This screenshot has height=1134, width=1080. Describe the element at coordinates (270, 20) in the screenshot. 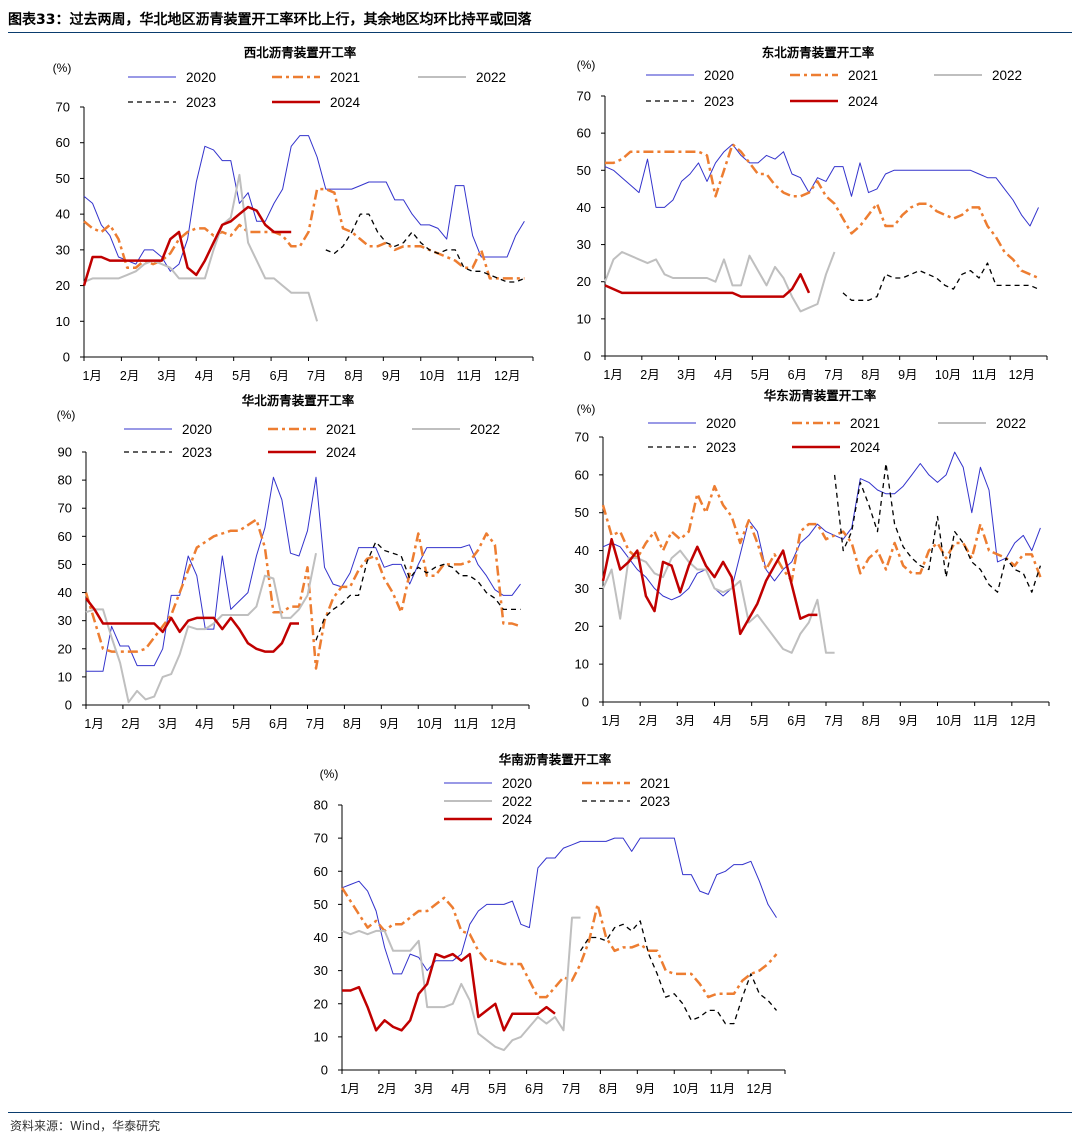

I see `figure-title: 图表33：过去两周，华北地区沥青装置开工率环比上行，其余地区均环比持平或回落` at that location.